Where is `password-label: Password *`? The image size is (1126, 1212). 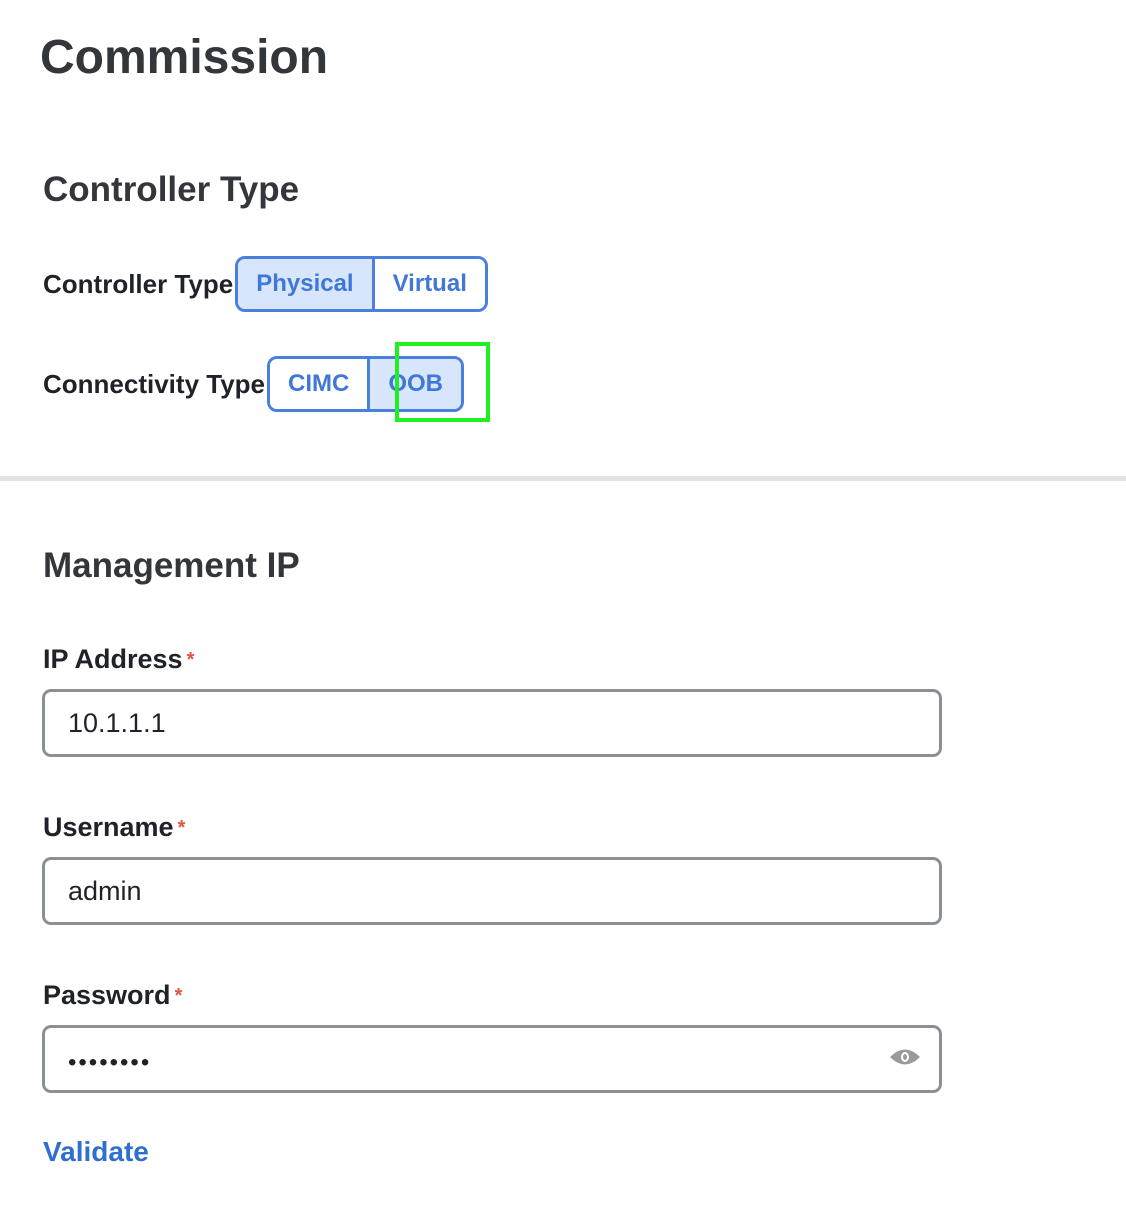 password-label: Password * is located at coordinates (112, 995).